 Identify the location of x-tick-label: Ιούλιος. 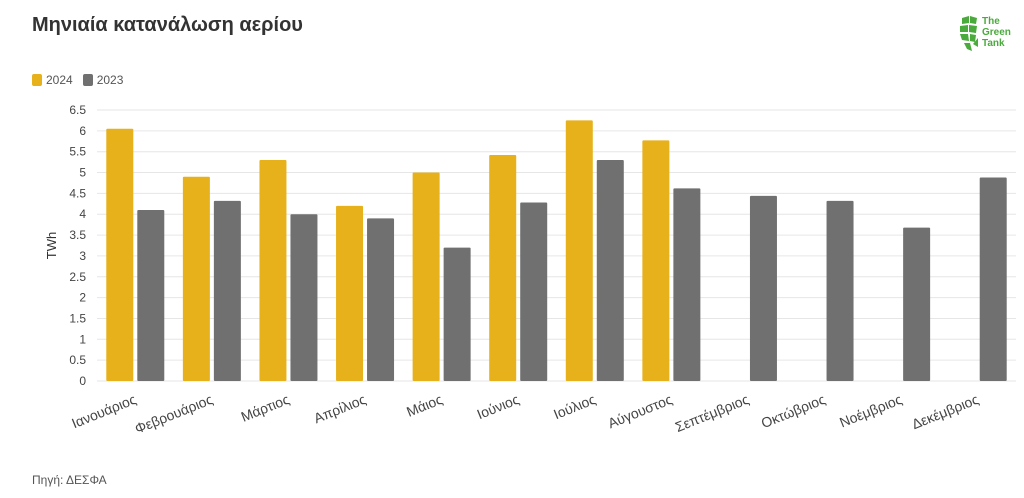
(574, 406).